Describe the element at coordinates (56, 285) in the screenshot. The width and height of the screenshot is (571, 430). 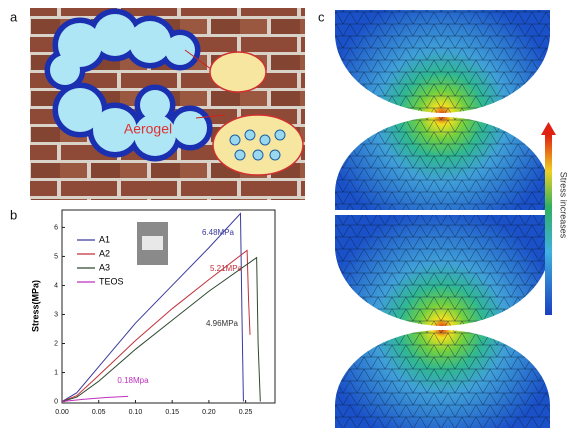
I see `y-tick-label: 4` at that location.